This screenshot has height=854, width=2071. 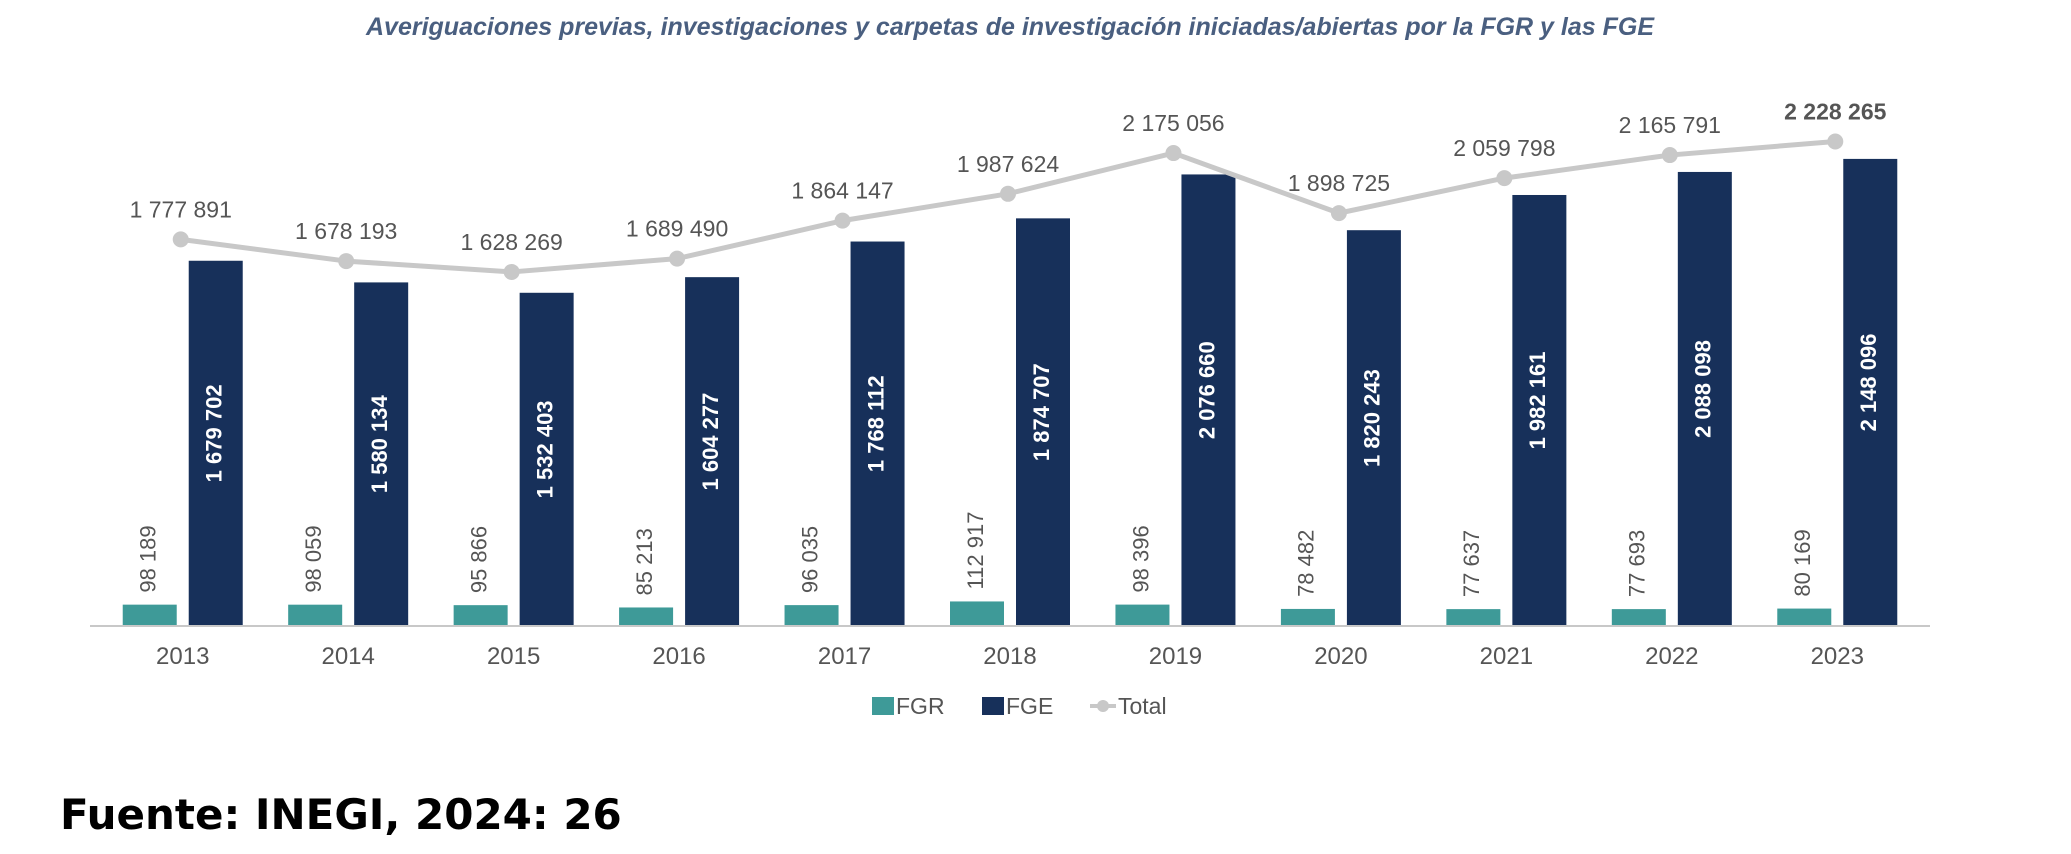 I want to click on bar-fge-2023, so click(x=1870, y=392).